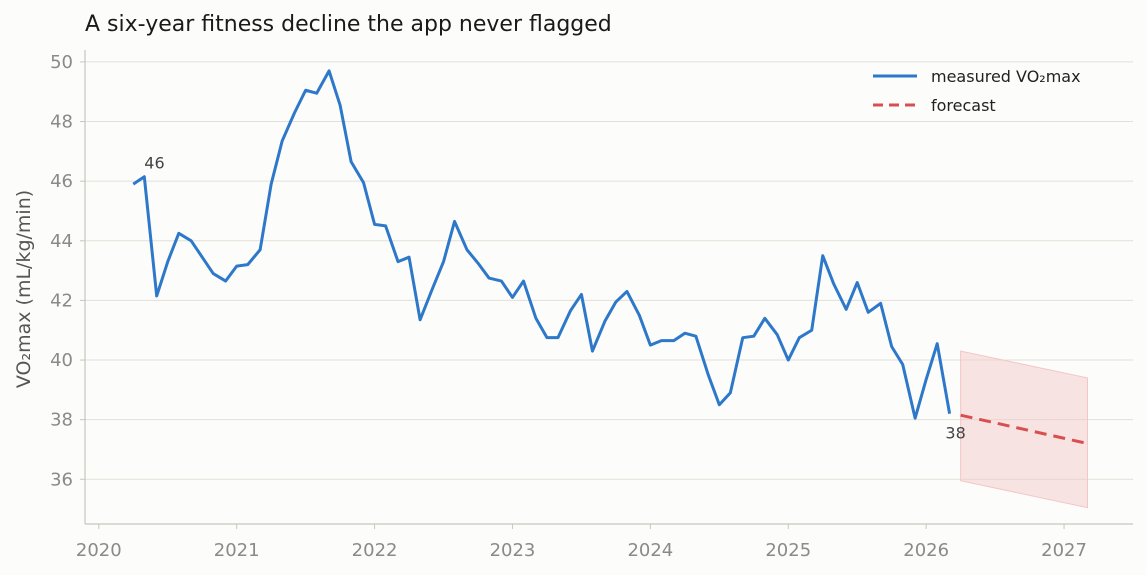  Describe the element at coordinates (1024, 429) in the screenshot. I see `forecast-series-line` at that location.